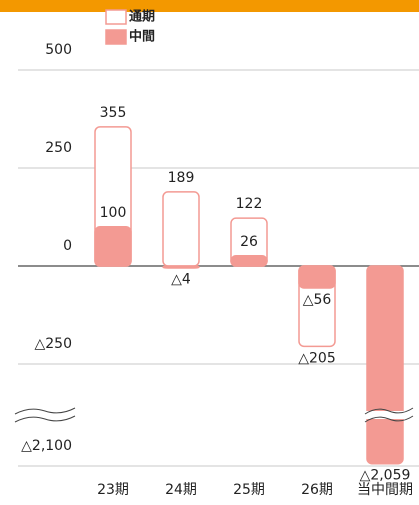 This screenshot has width=419, height=505. Describe the element at coordinates (113, 213) in the screenshot. I see `value-label: 100` at that location.